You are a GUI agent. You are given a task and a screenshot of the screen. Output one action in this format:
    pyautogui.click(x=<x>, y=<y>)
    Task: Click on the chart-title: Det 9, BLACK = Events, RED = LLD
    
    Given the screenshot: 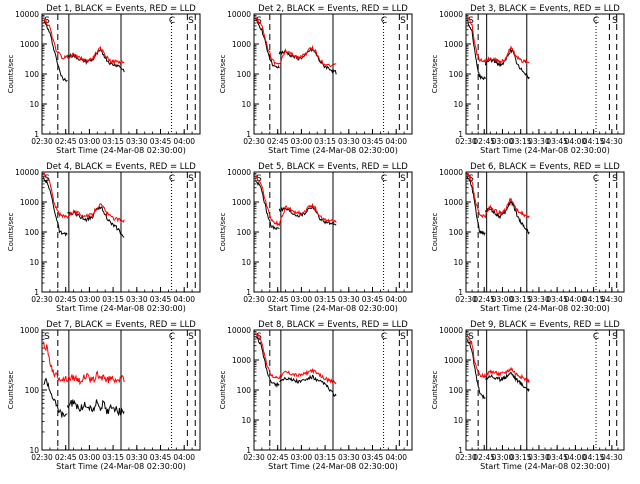 What is the action you would take?
    pyautogui.click(x=545, y=325)
    